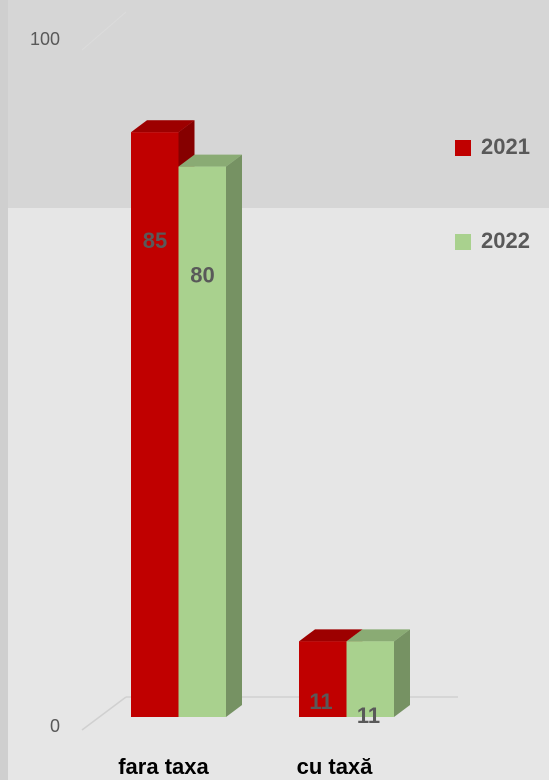 The height and width of the screenshot is (780, 549). What do you see at coordinates (4, 390) in the screenshot?
I see `left-edge` at bounding box center [4, 390].